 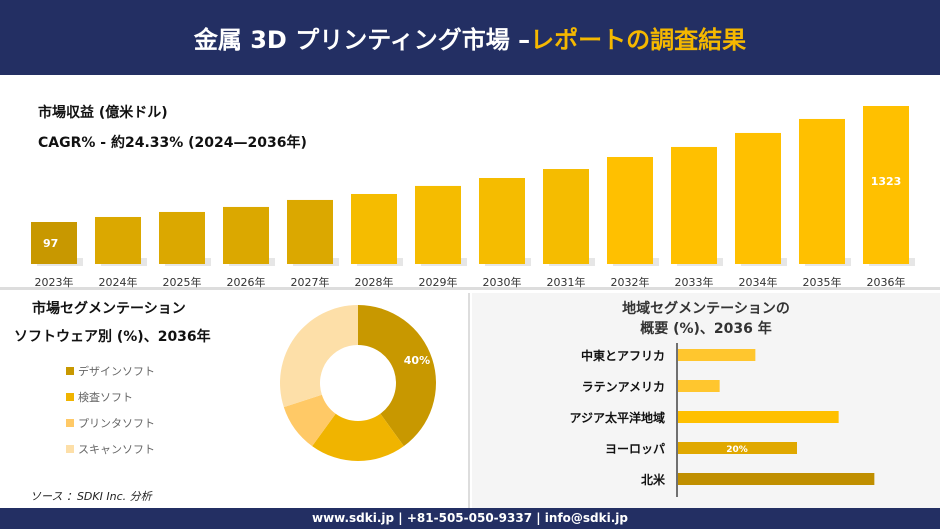 I want to click on year-tick-label: 2030年, so click(x=502, y=282).